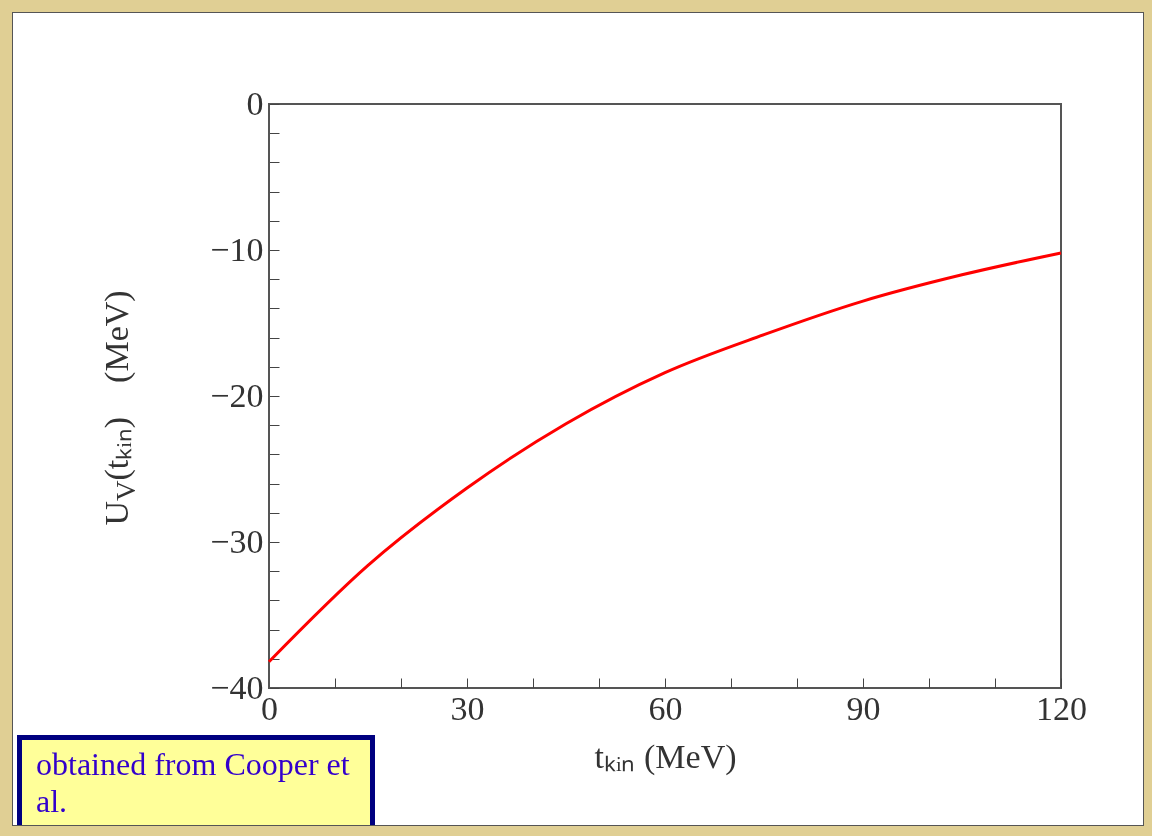 This screenshot has height=836, width=1152. Describe the element at coordinates (237, 395) in the screenshot. I see `y-tick-label: −20` at that location.